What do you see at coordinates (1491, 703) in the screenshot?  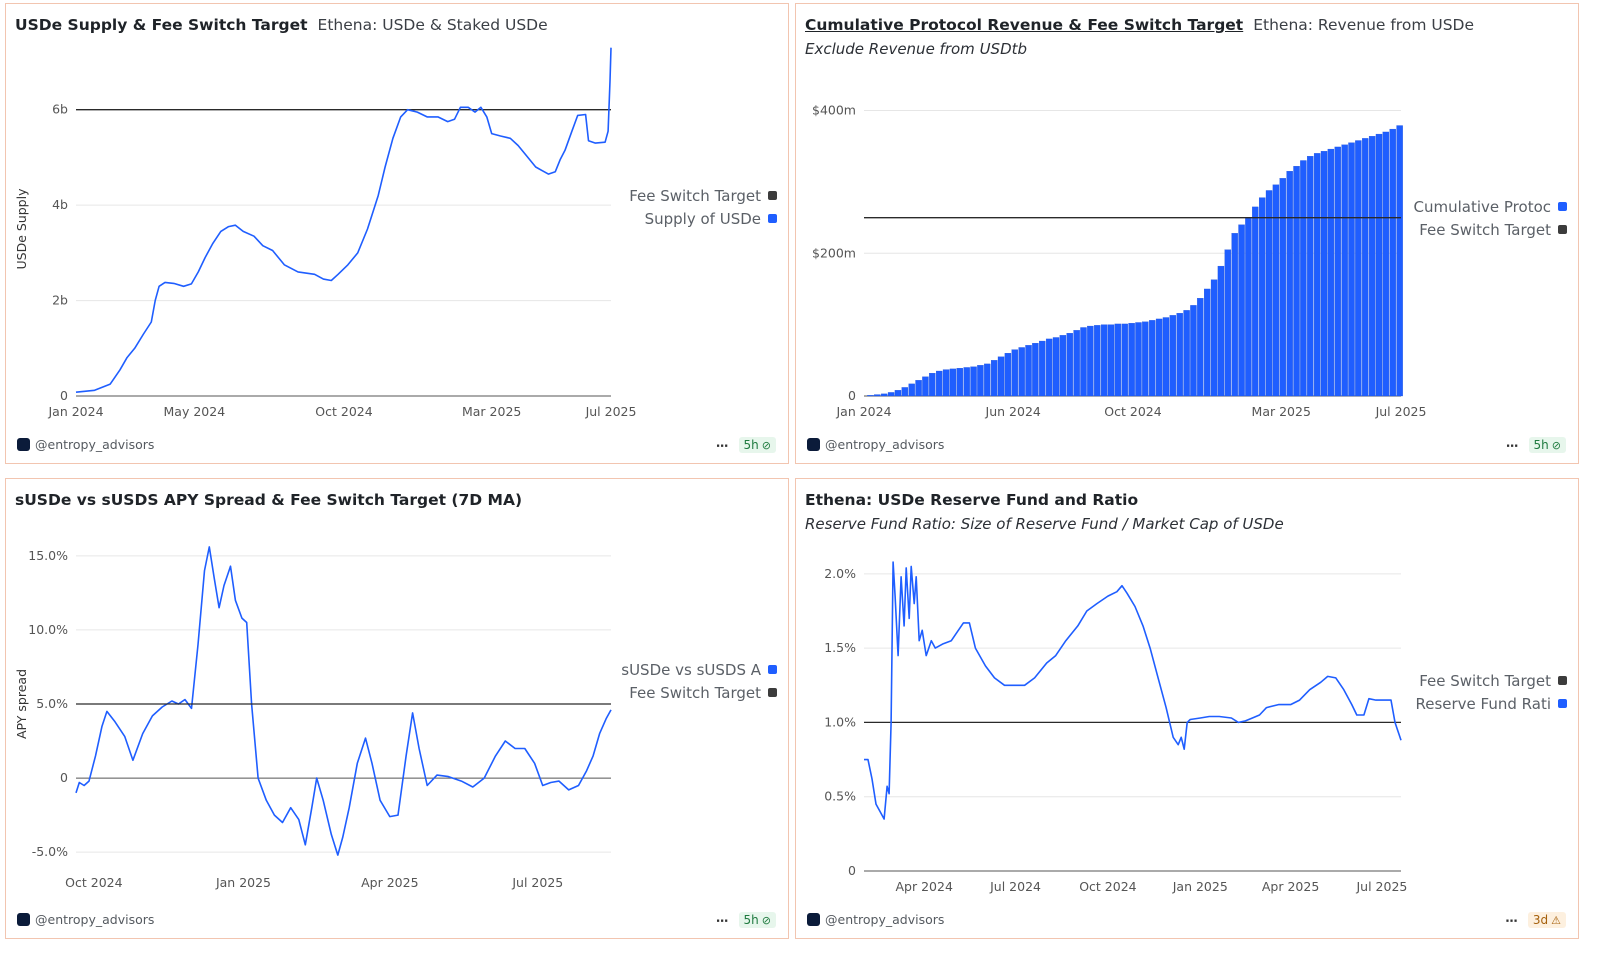 I see `legend-item: Reserve Fund Rati` at bounding box center [1491, 703].